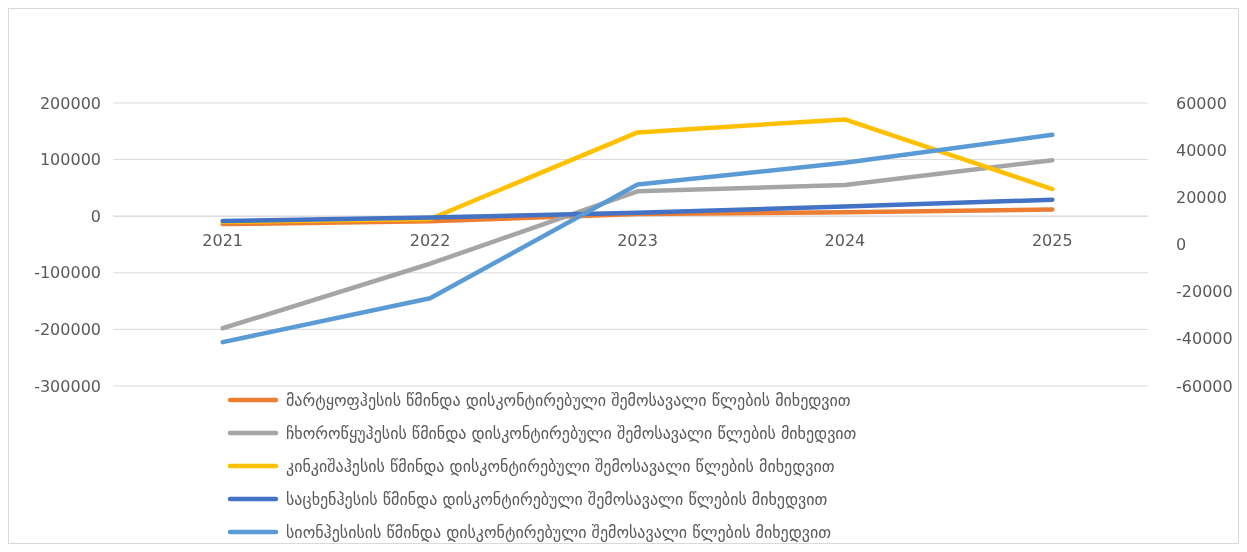  I want to click on y2-tick-label: 0, so click(1181, 245).